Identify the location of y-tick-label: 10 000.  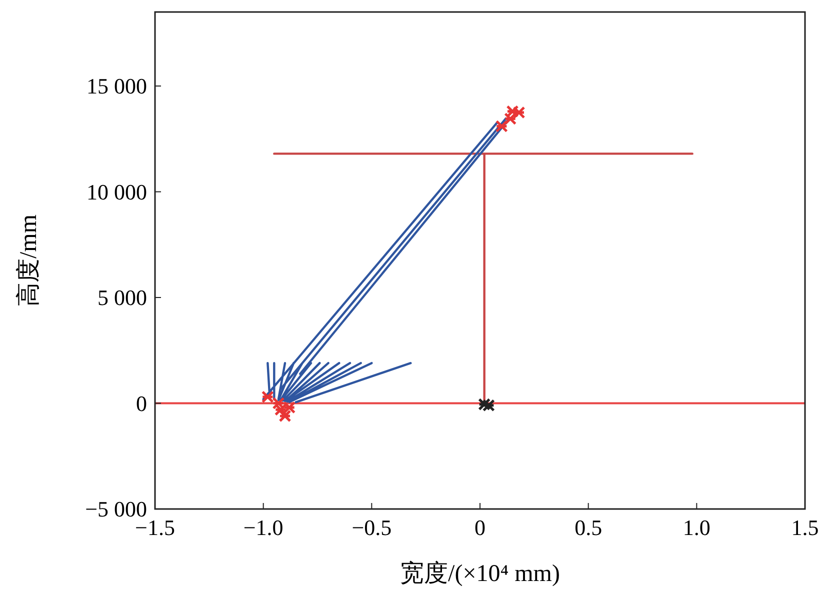
(116, 191).